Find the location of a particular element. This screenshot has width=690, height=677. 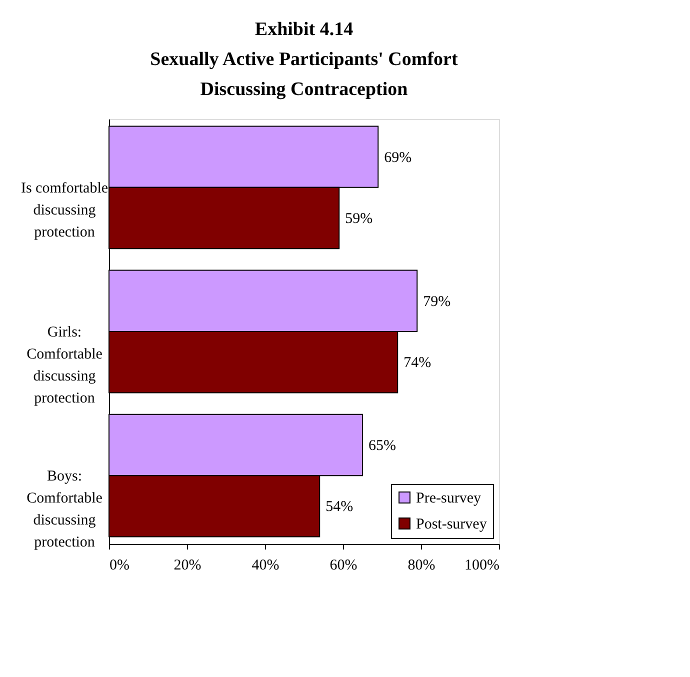

y-tick-label: Girls: Comfortable discussing protection is located at coordinates (64, 365).